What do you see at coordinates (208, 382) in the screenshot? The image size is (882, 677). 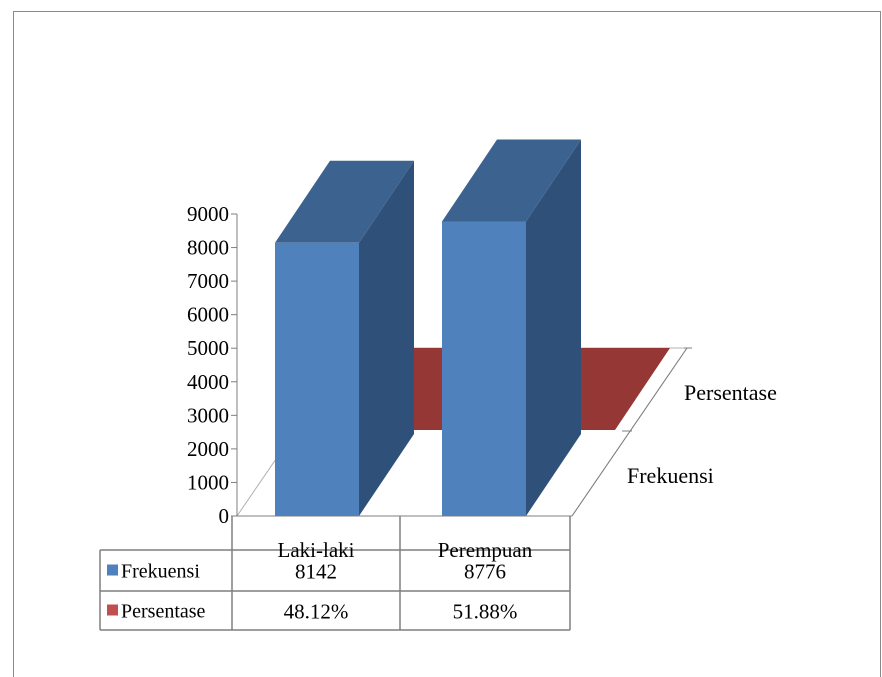 I see `y-tick-label: 4000` at bounding box center [208, 382].